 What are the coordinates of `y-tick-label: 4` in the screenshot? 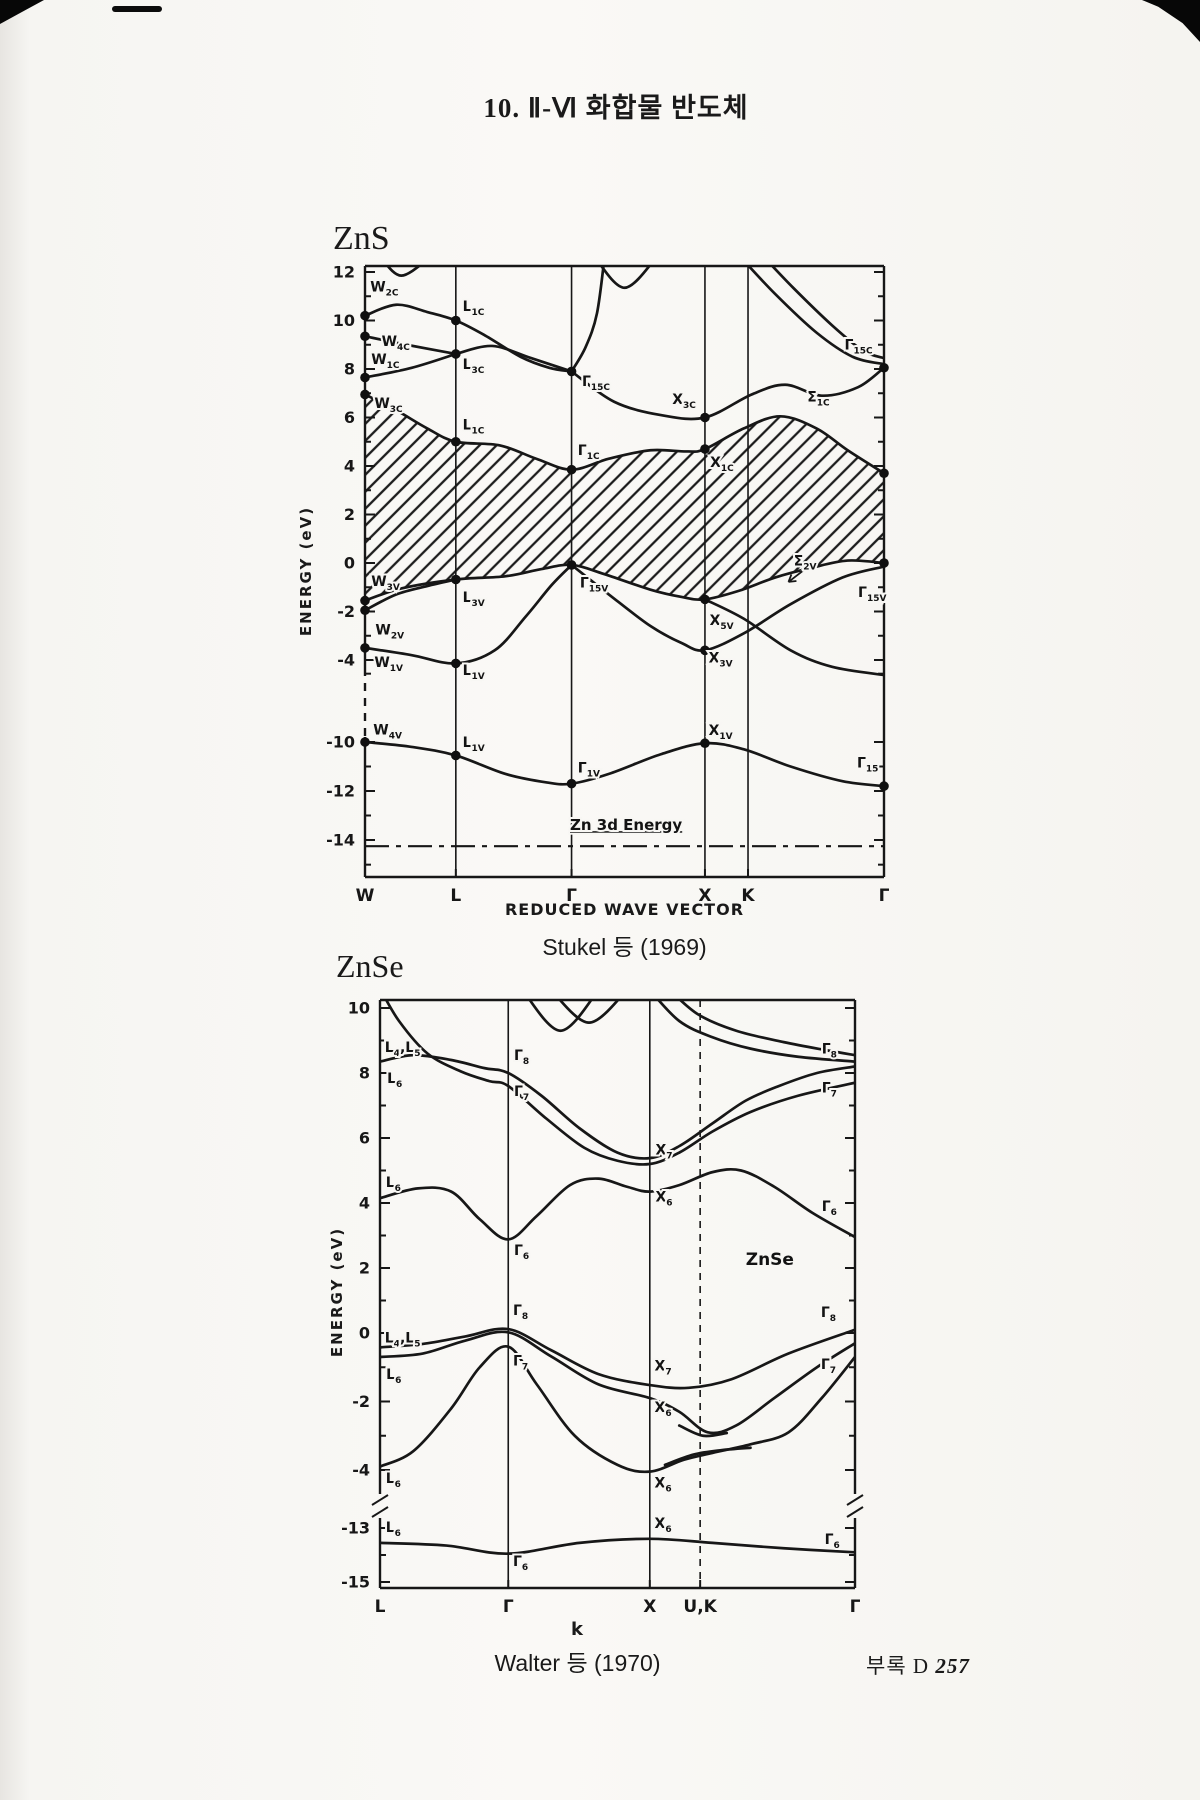 It's located at (364, 1203).